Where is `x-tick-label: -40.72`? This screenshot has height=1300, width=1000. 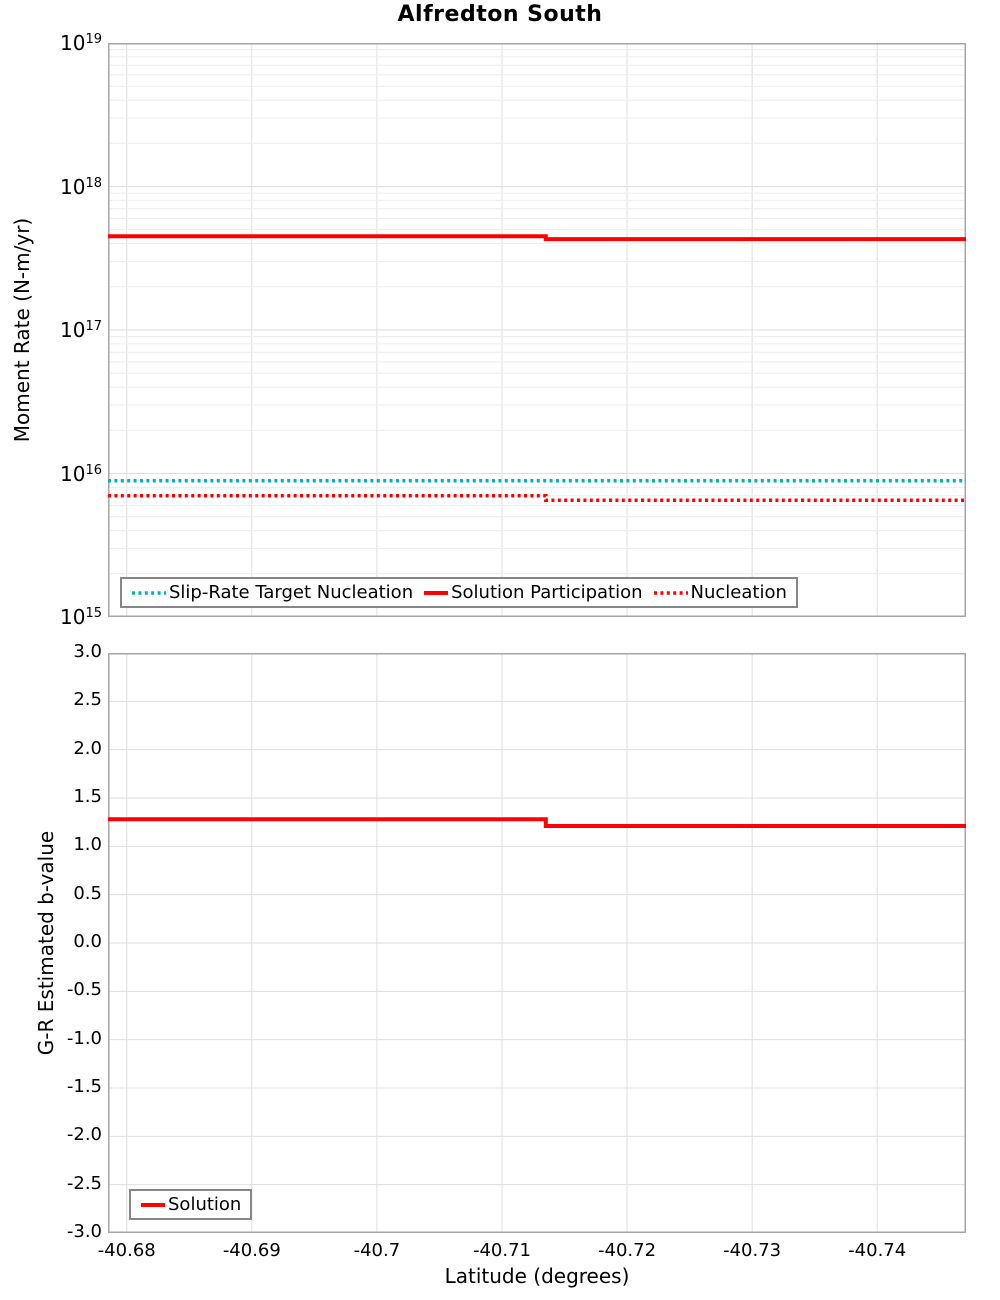 x-tick-label: -40.72 is located at coordinates (627, 1250).